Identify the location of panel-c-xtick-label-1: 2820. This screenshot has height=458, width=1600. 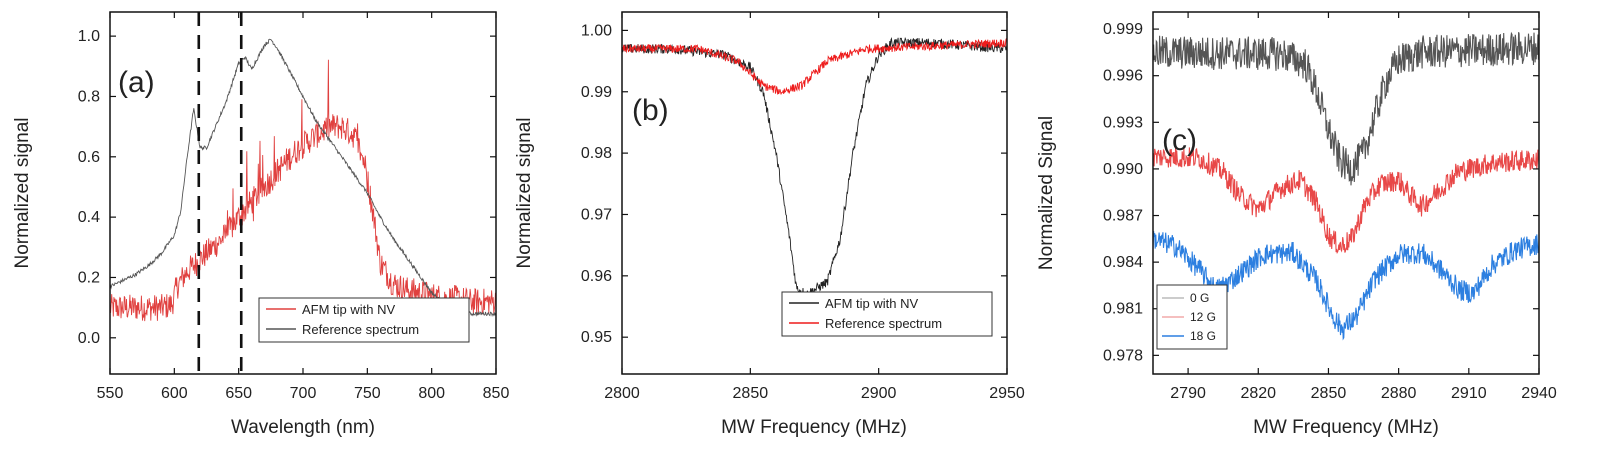
(1258, 393).